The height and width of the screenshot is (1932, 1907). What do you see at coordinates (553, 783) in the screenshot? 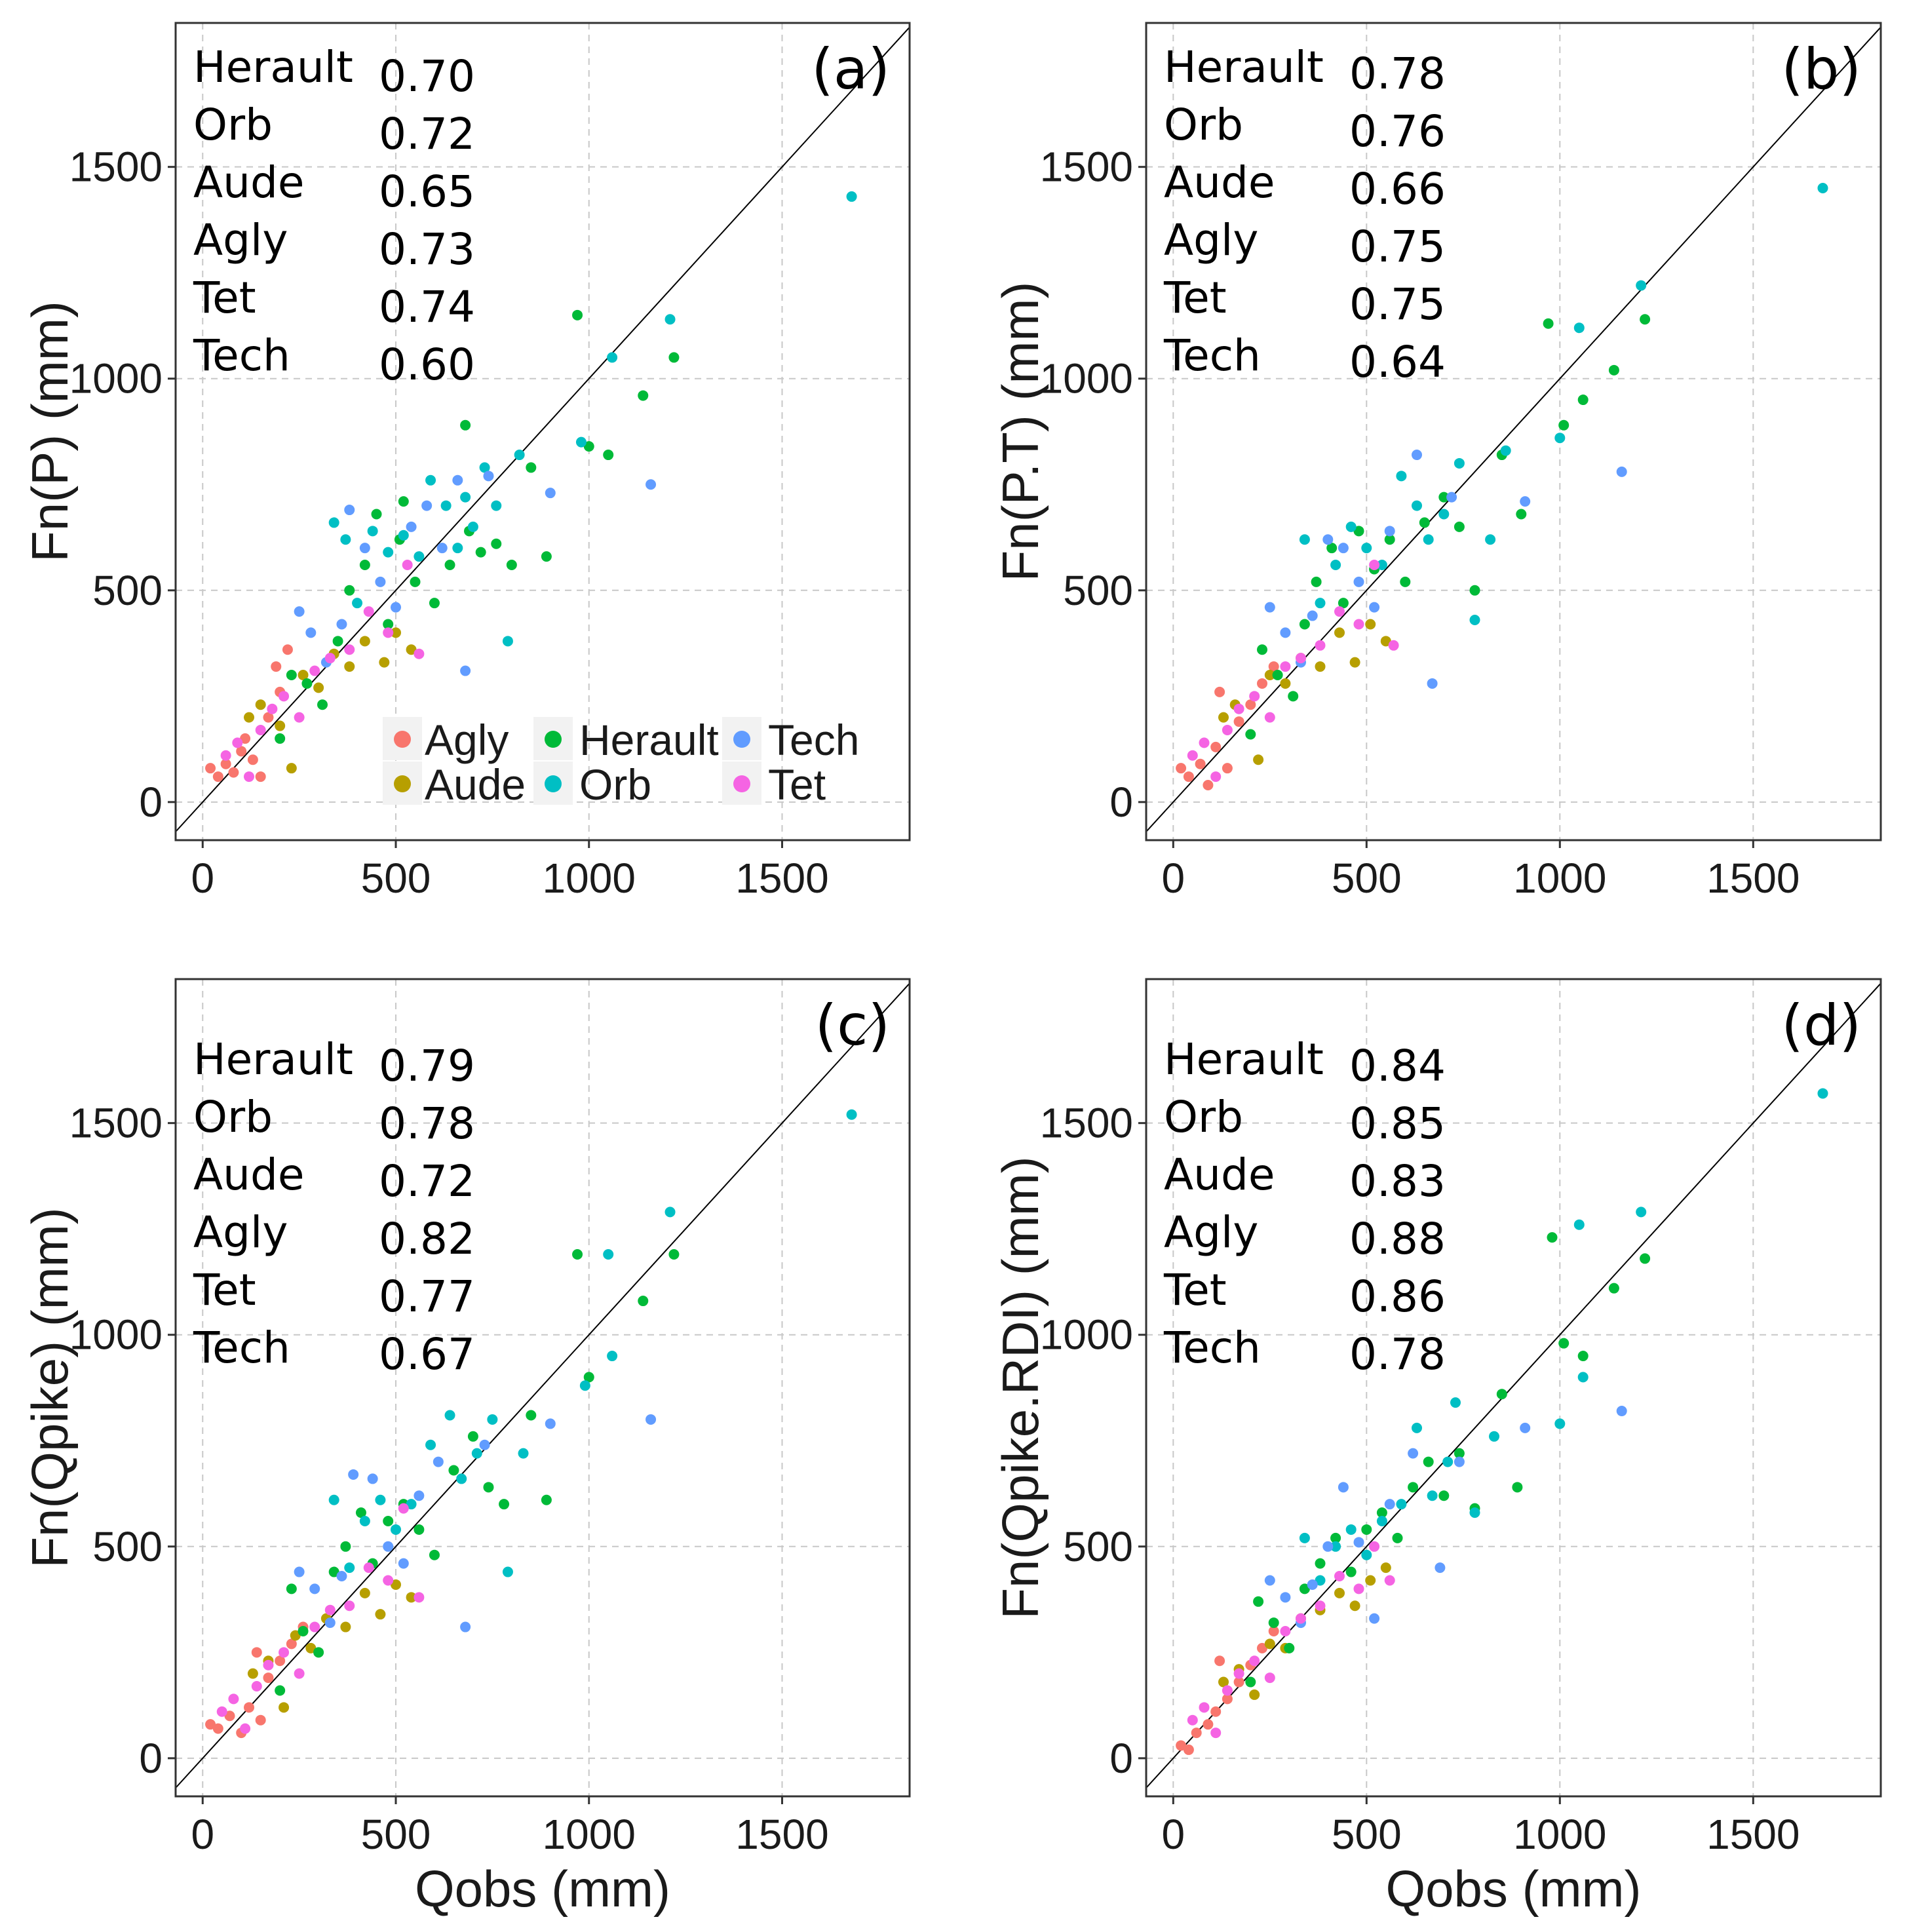
I see `legend-key-orb` at bounding box center [553, 783].